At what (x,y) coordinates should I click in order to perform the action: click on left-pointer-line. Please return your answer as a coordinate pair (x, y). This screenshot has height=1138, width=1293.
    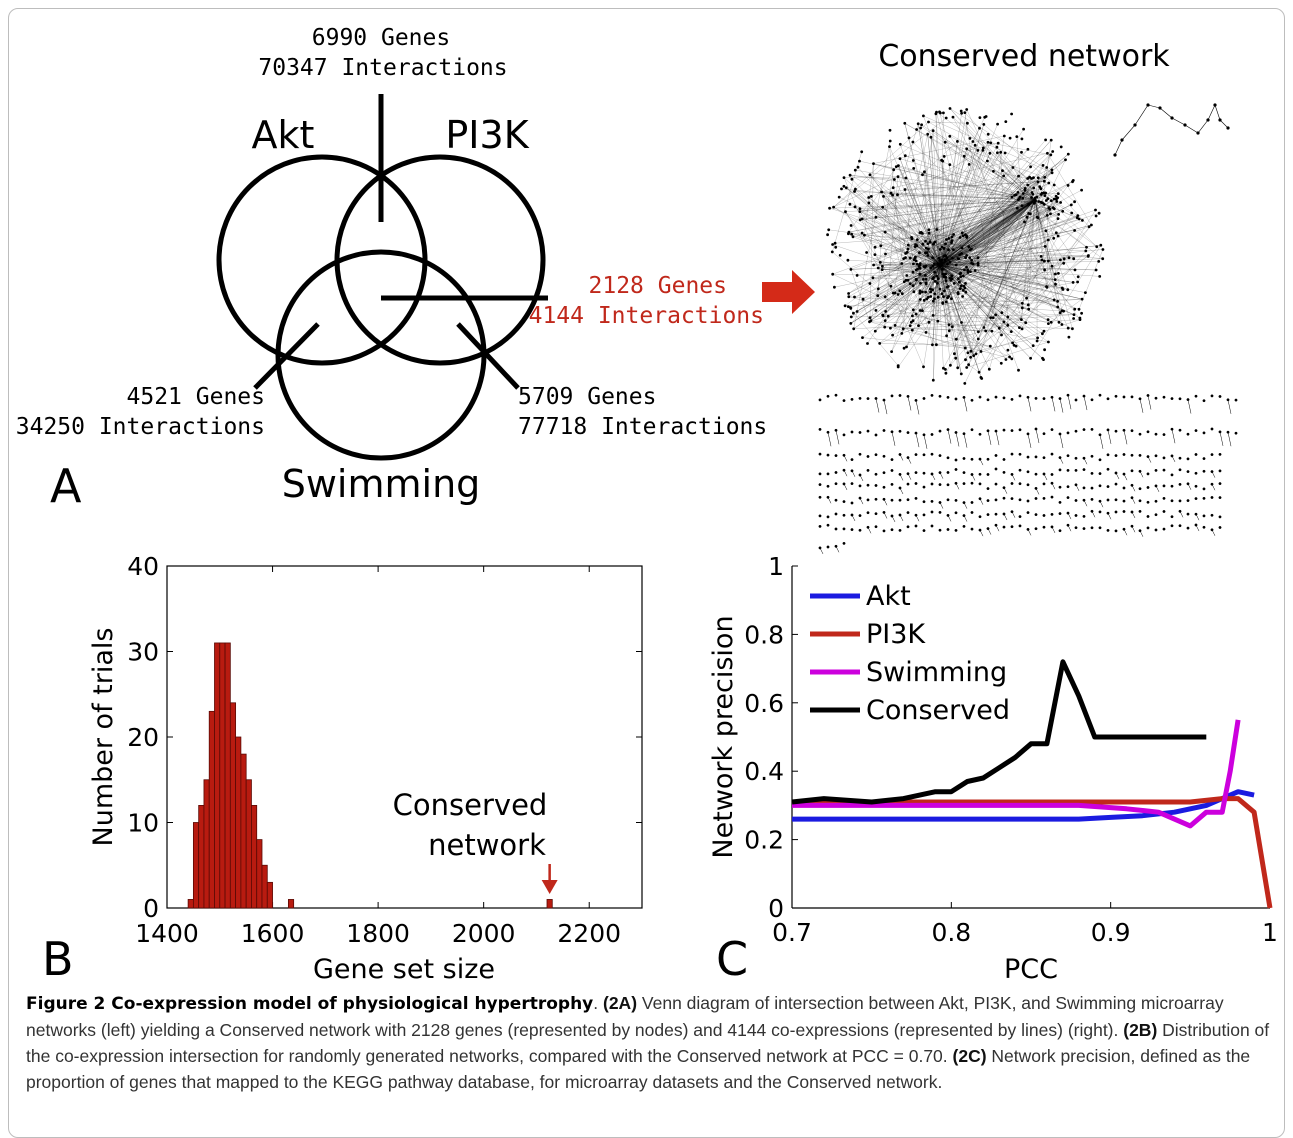
    Looking at the image, I should click on (286, 356).